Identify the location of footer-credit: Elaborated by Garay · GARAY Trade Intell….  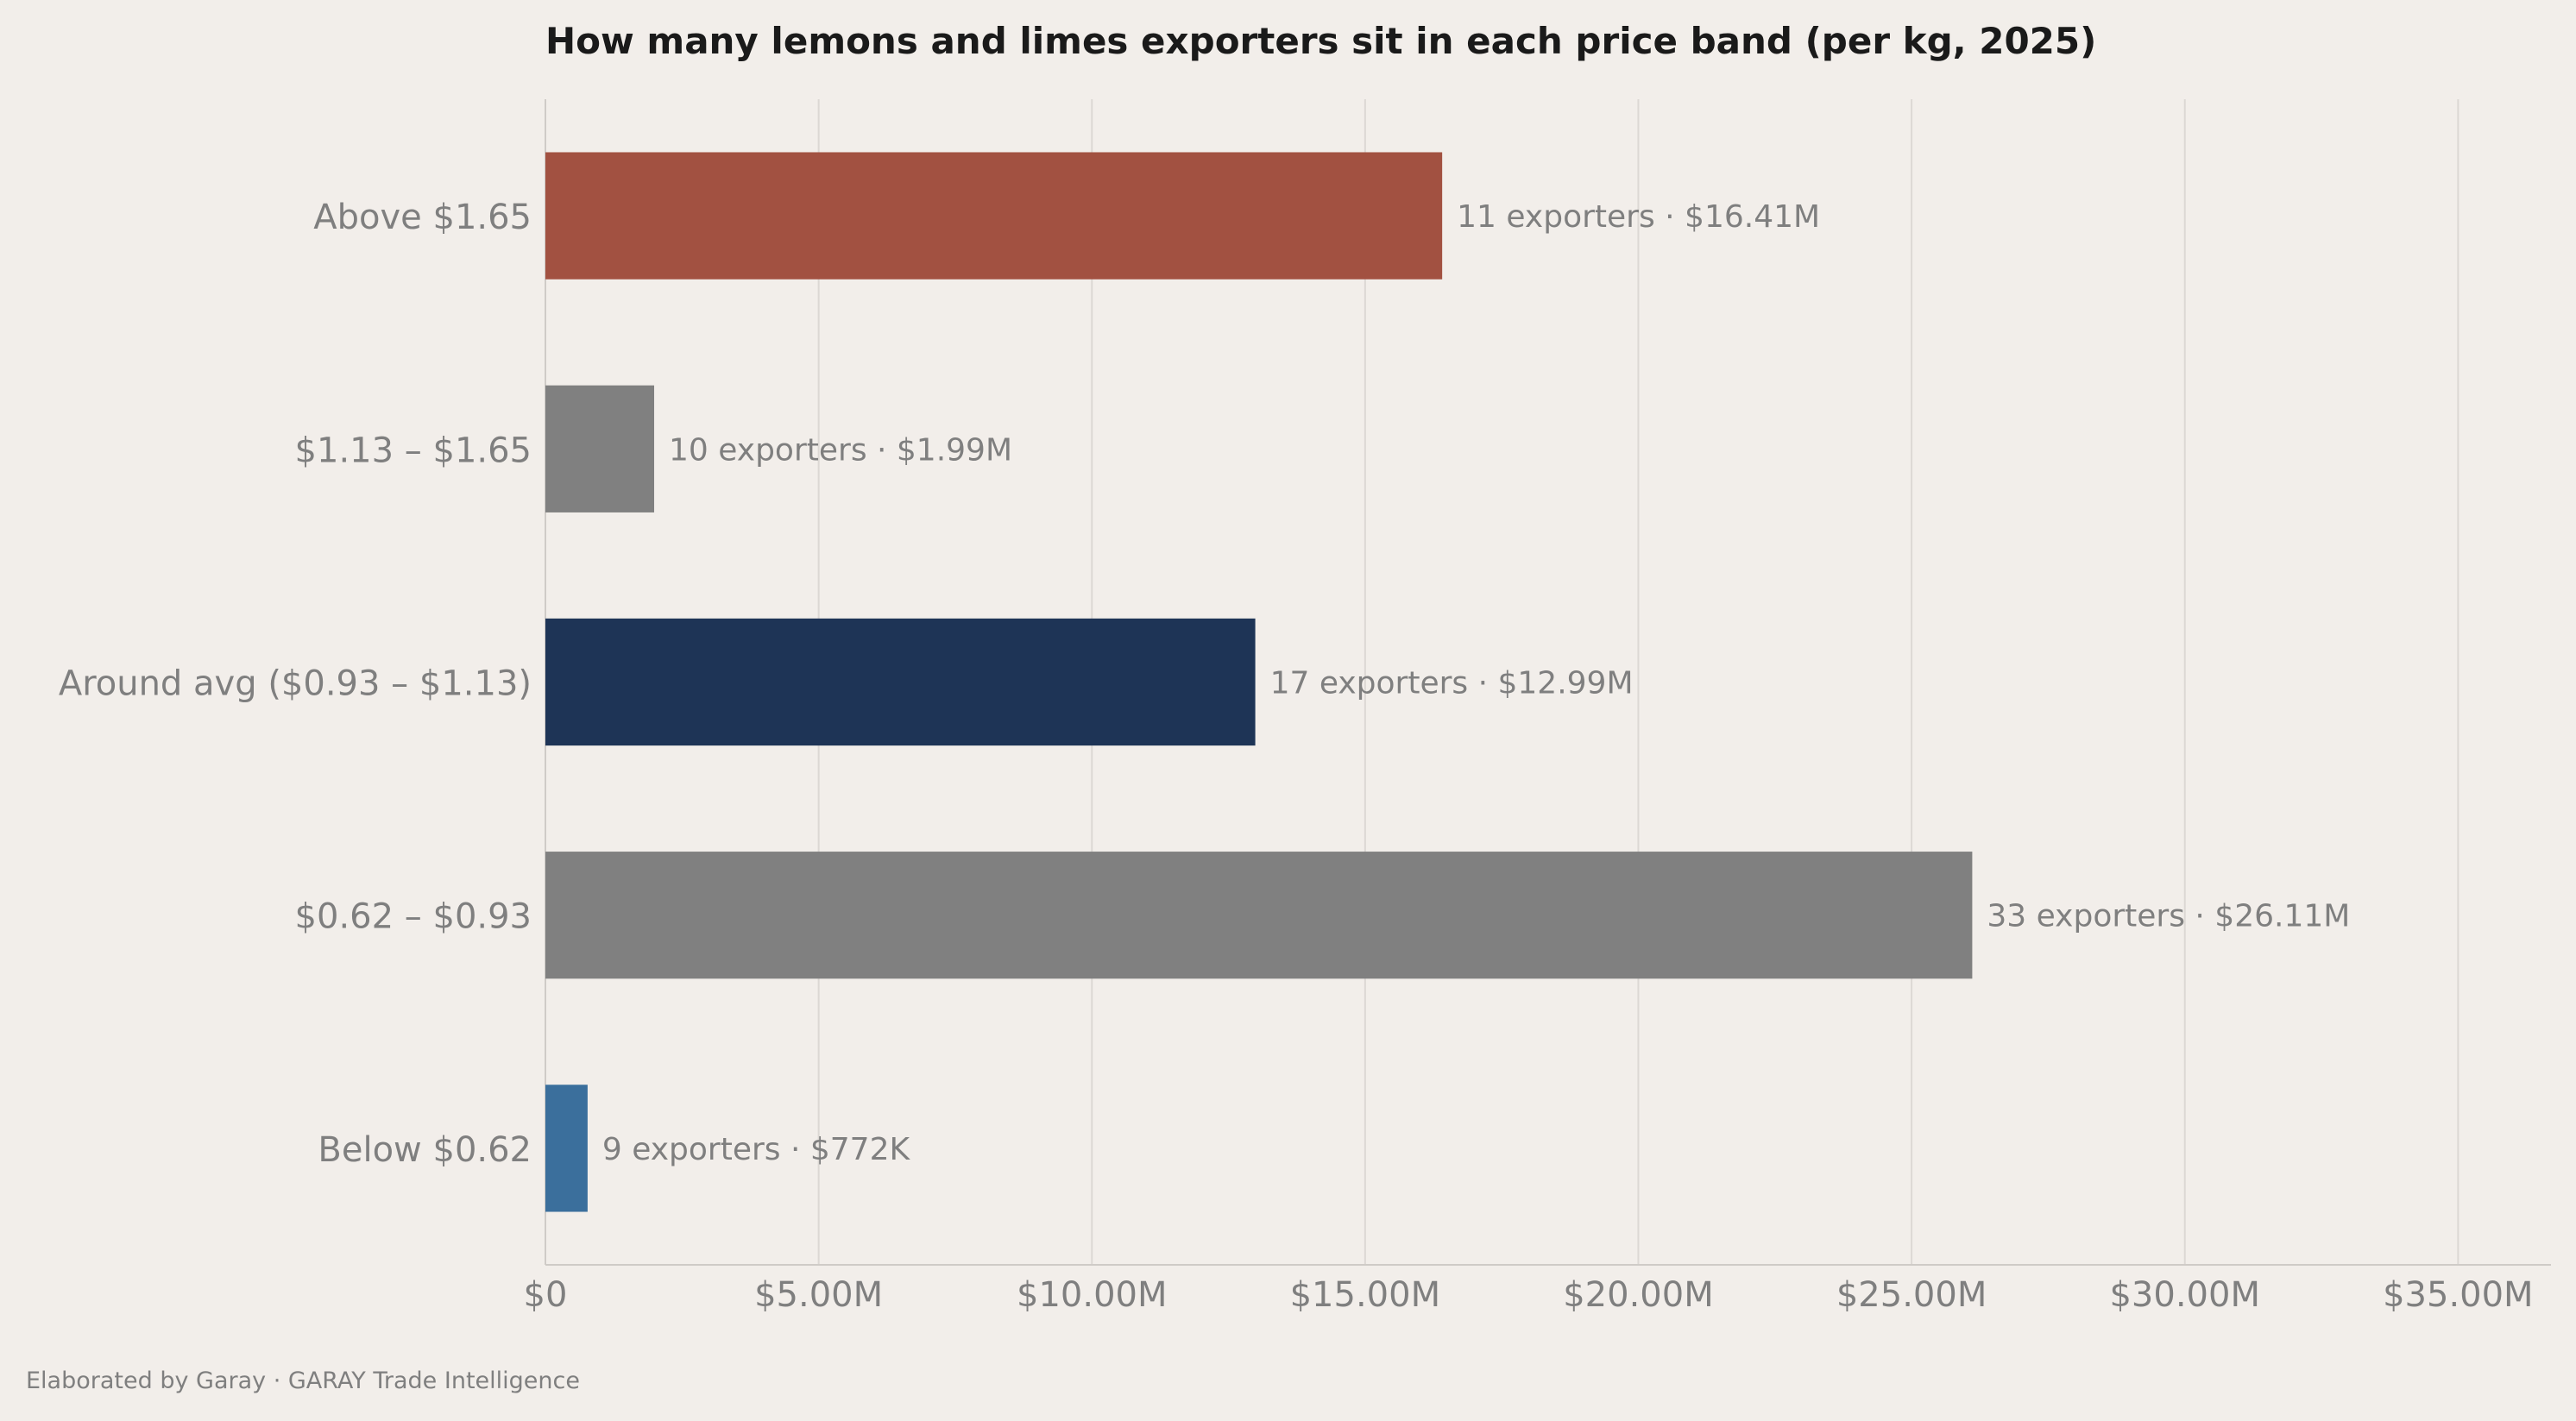
(303, 1381).